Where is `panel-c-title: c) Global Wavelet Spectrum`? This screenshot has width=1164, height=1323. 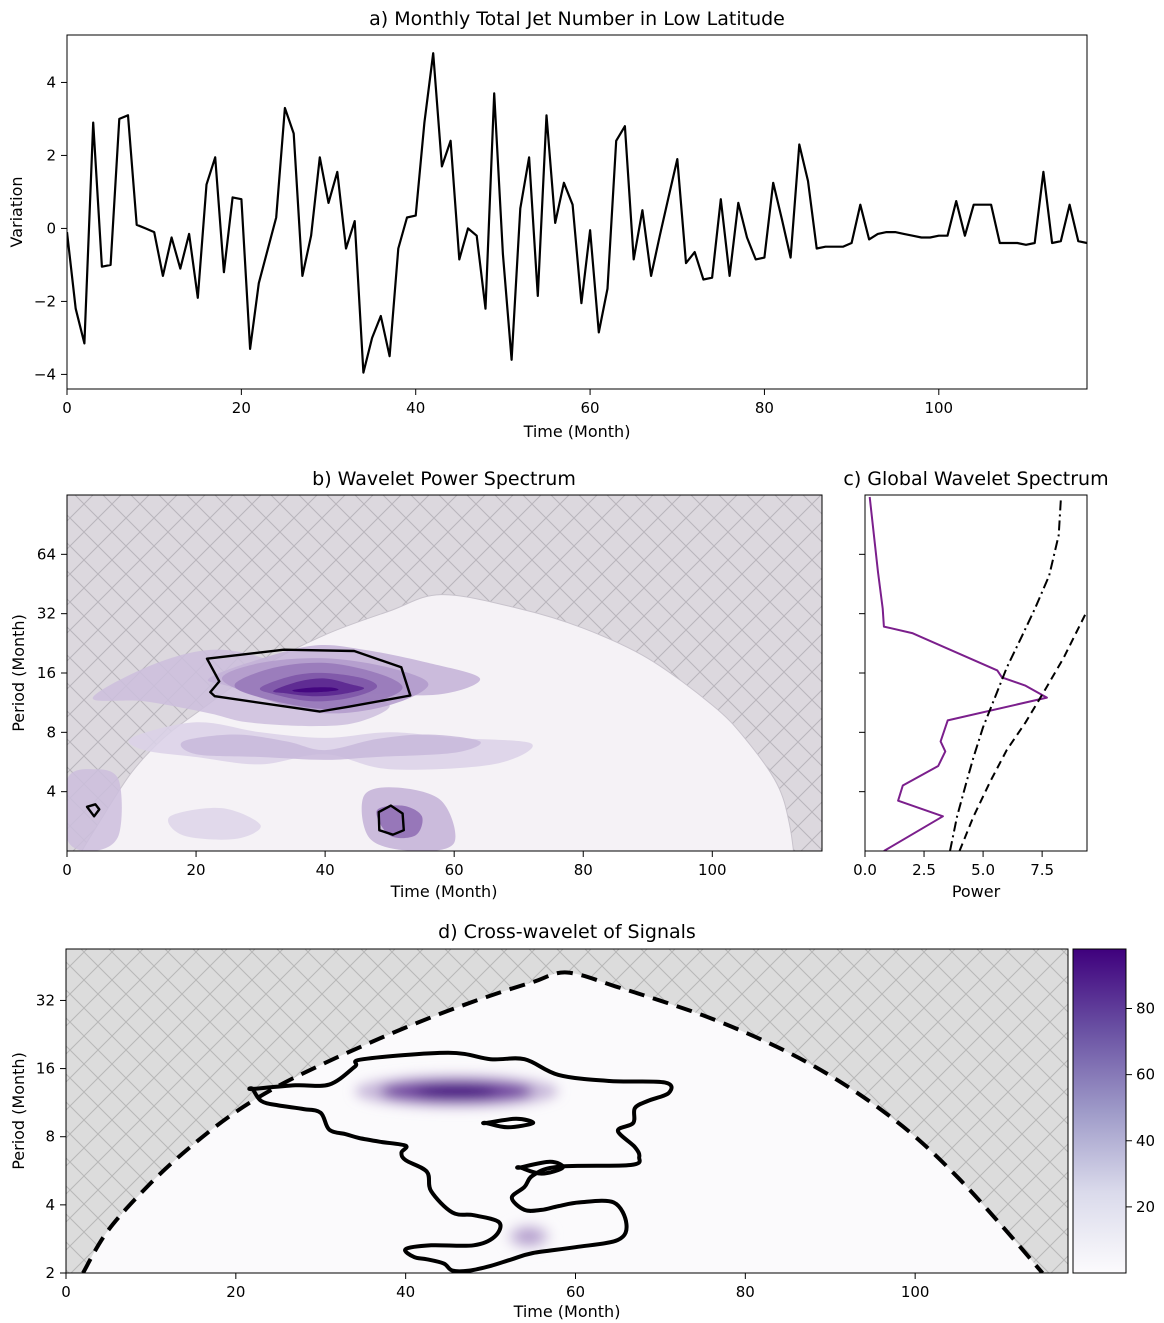 panel-c-title: c) Global Wavelet Spectrum is located at coordinates (975, 479).